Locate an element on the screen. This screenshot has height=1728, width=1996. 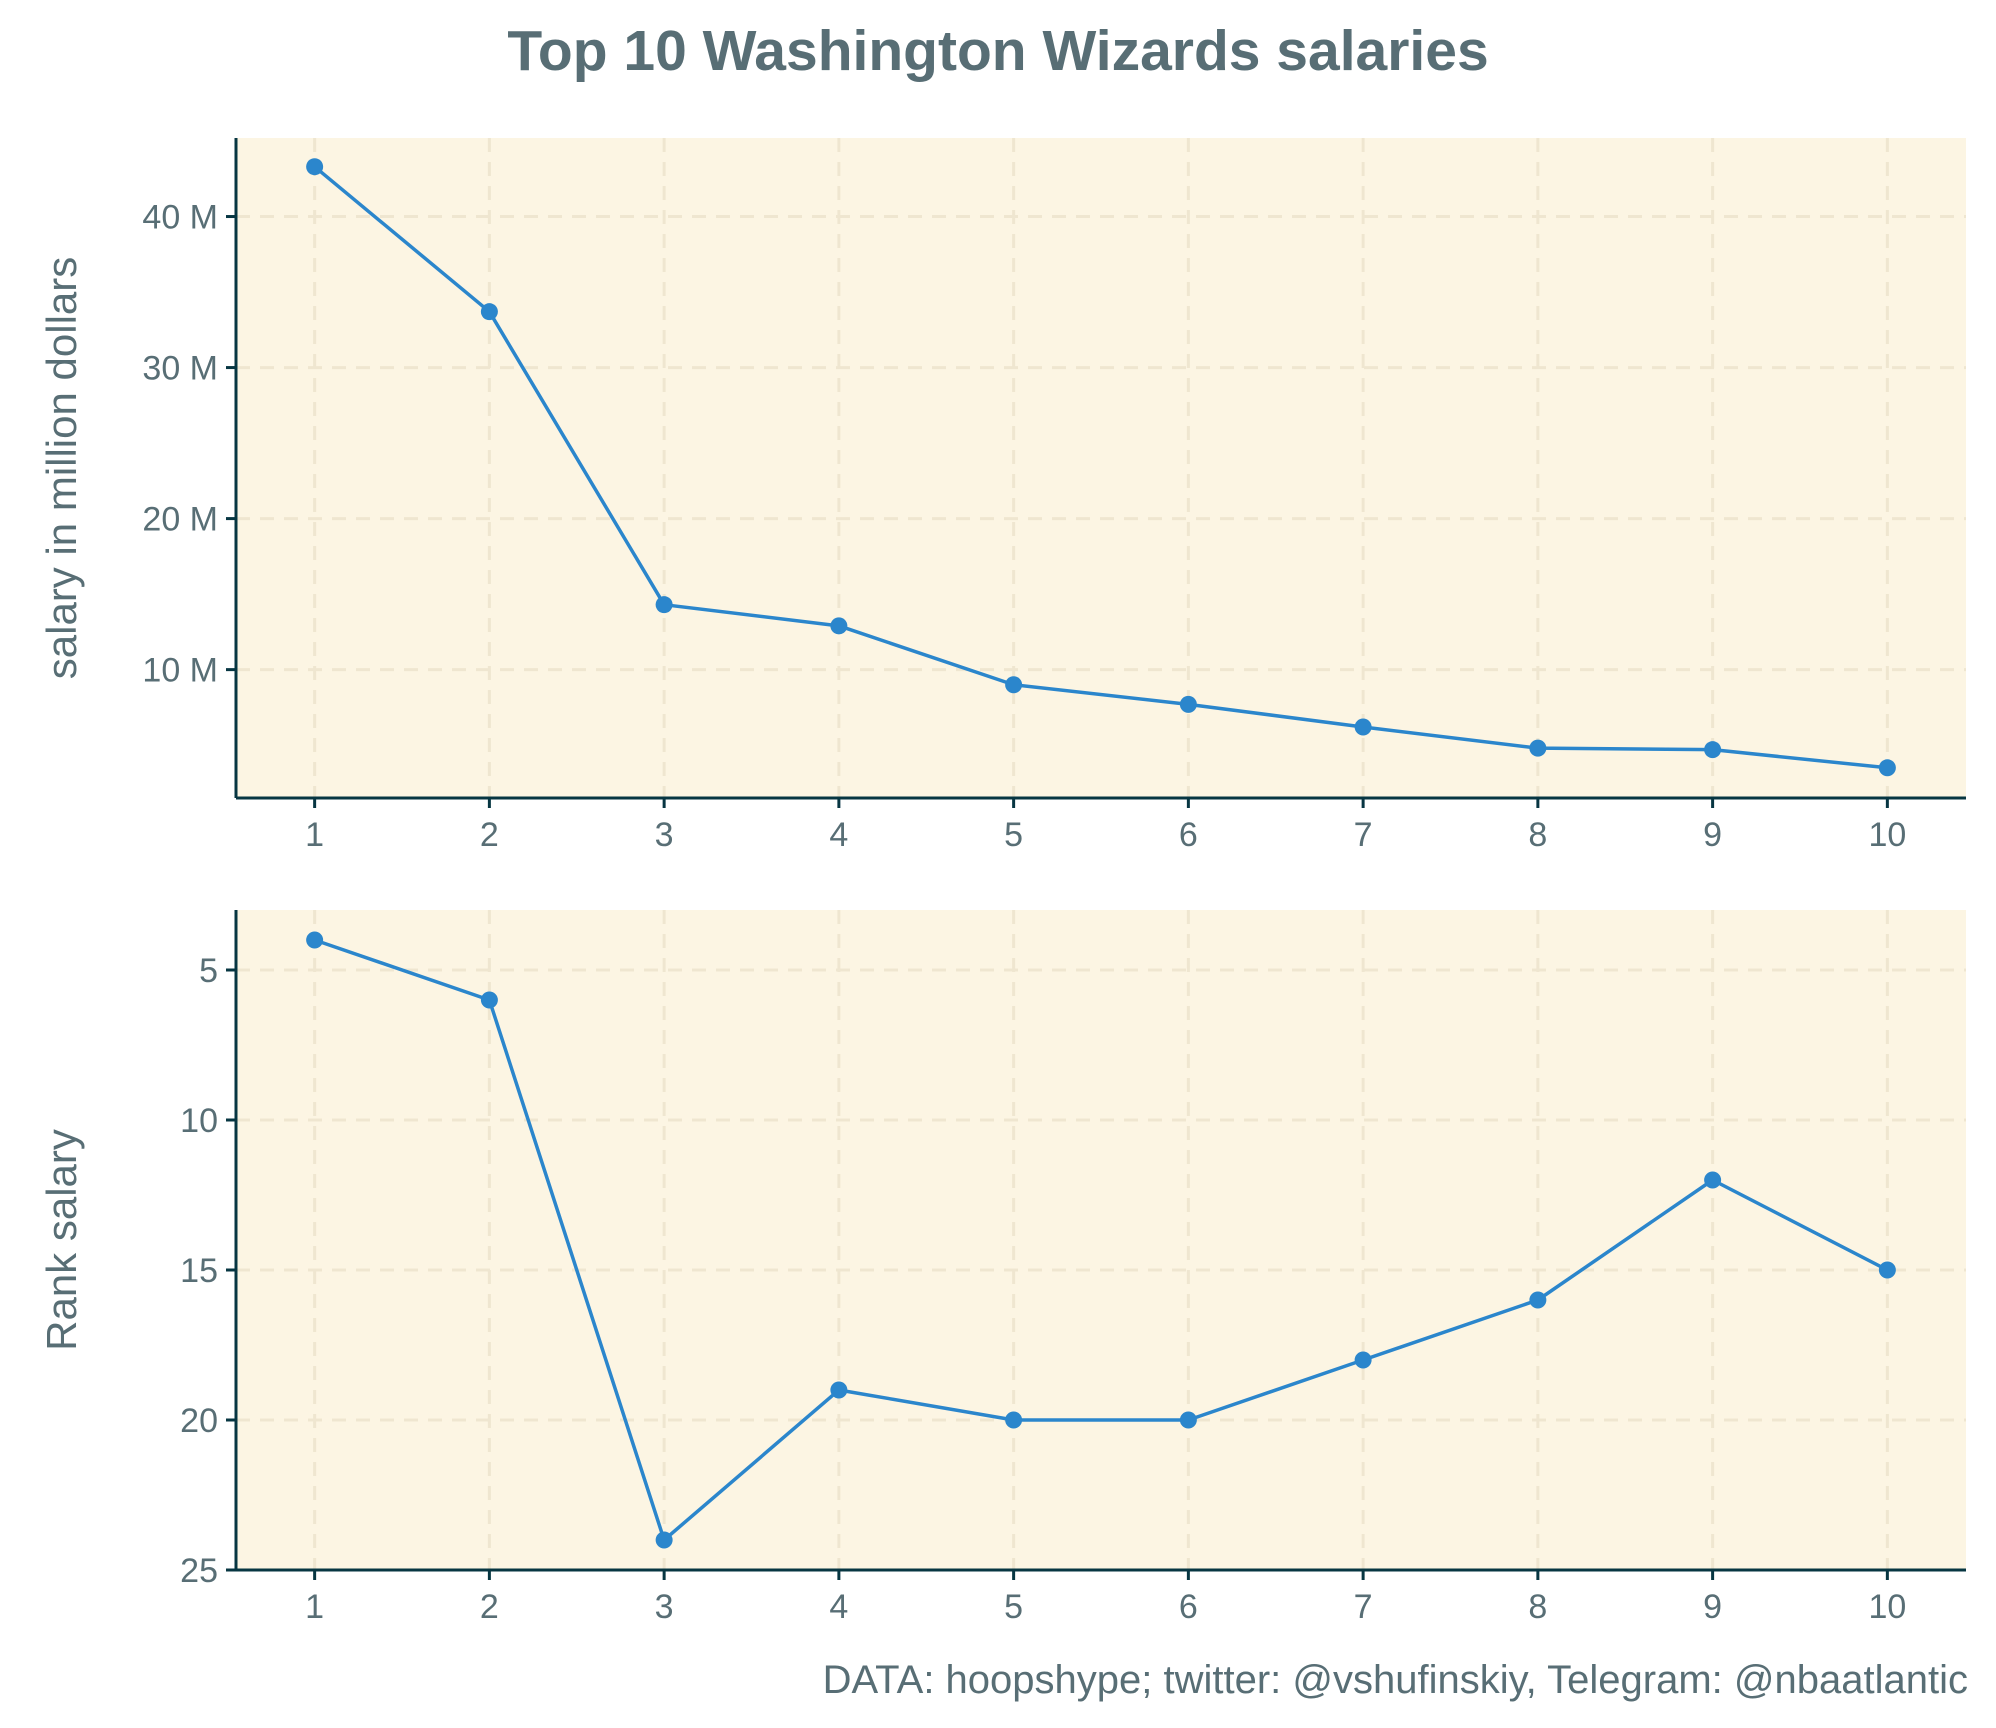
panel-1-x-tick-label: 2 is located at coordinates (489, 835).